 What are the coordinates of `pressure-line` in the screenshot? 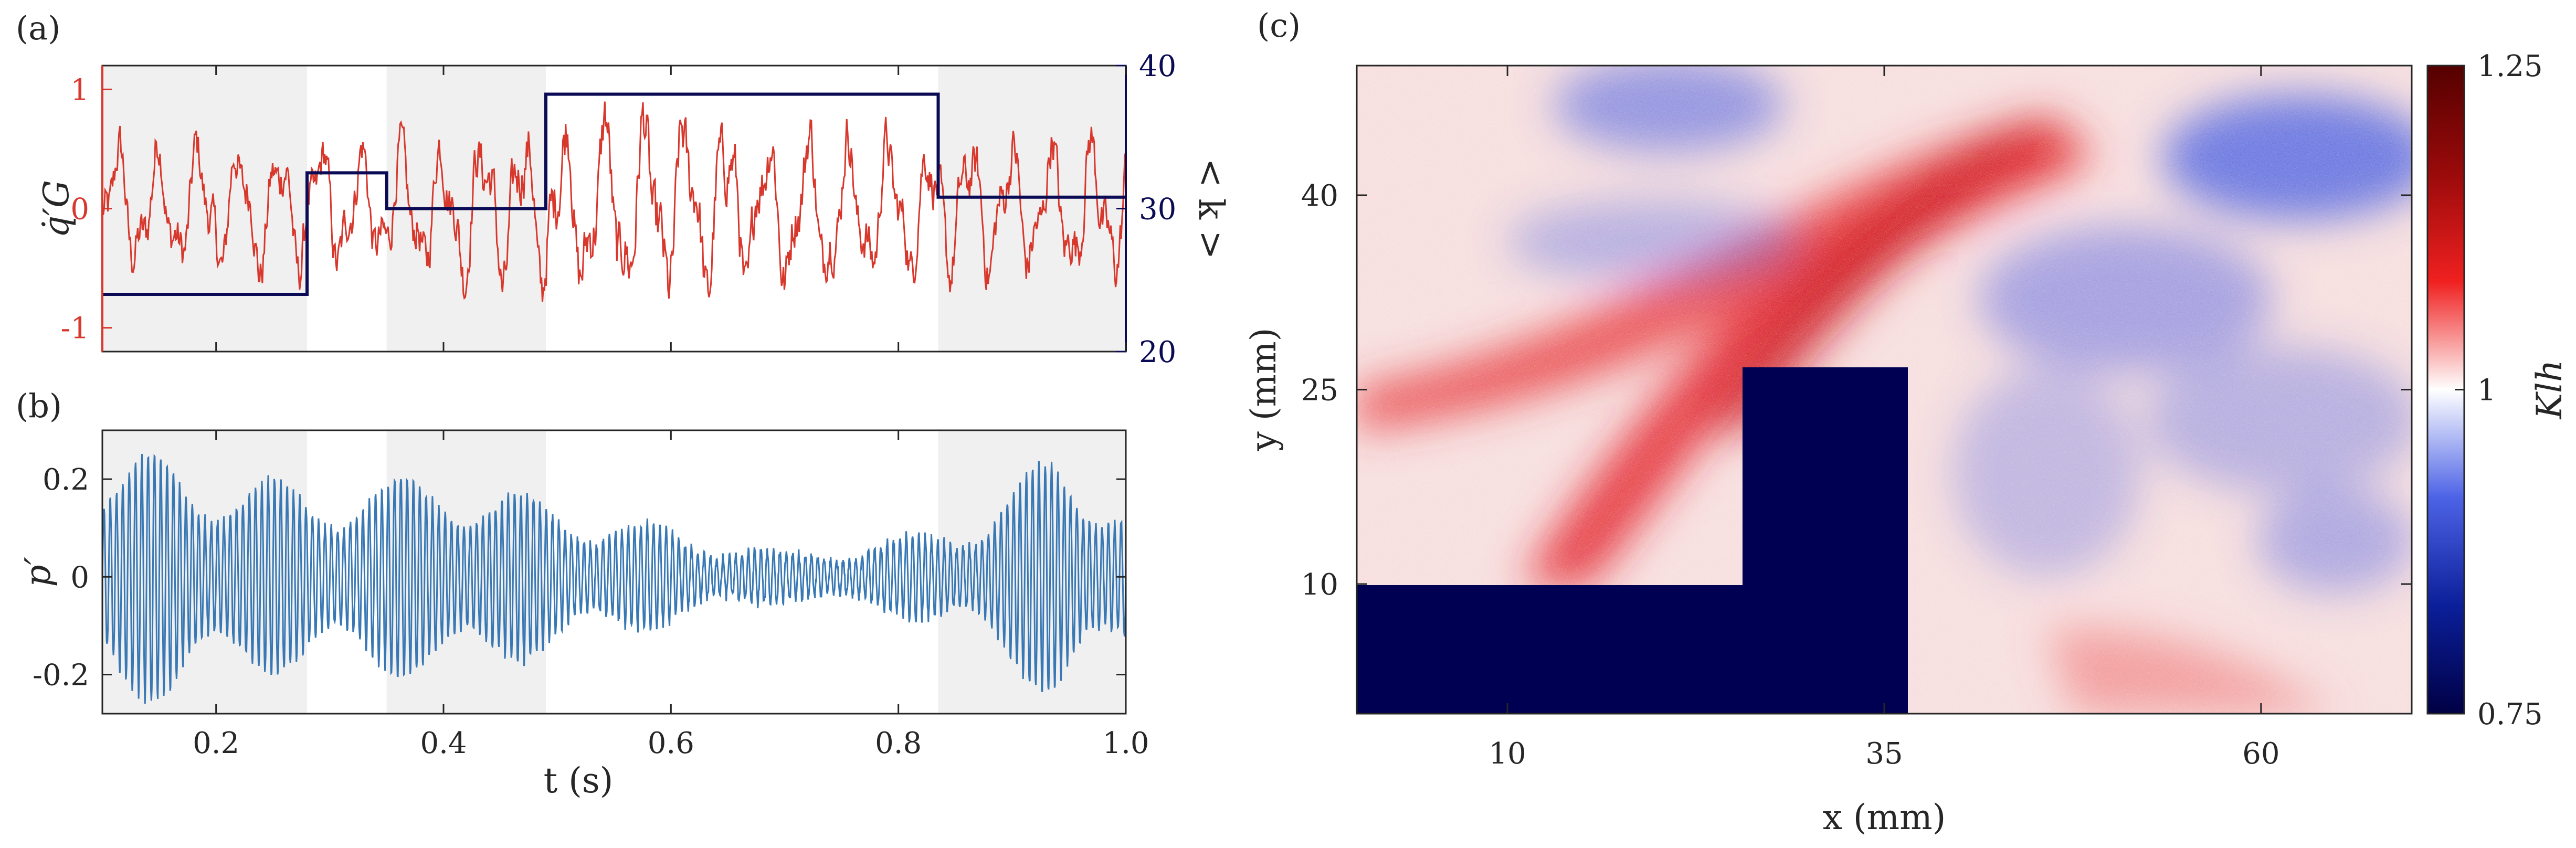 It's located at (614, 578).